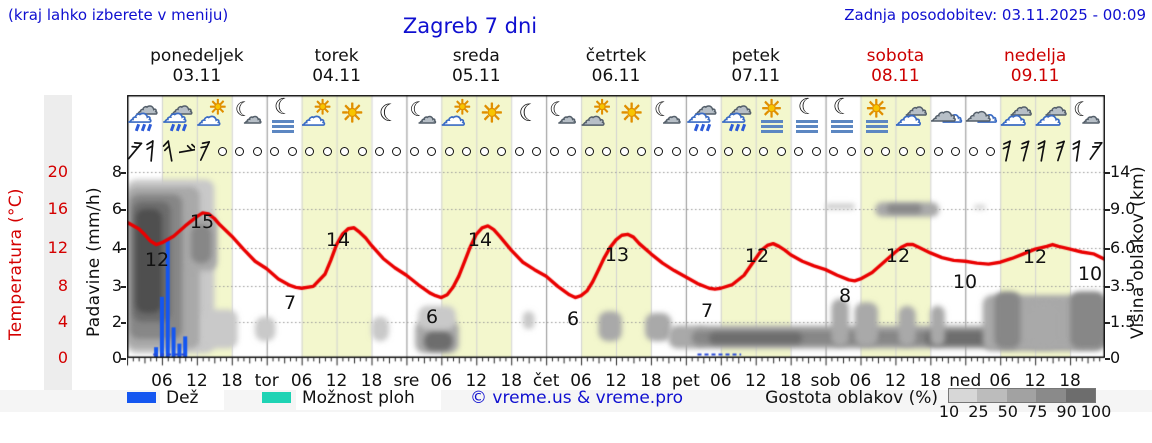 This screenshot has height=443, width=1152. What do you see at coordinates (1066, 411) in the screenshot?
I see `colorbar-value: 90` at bounding box center [1066, 411].